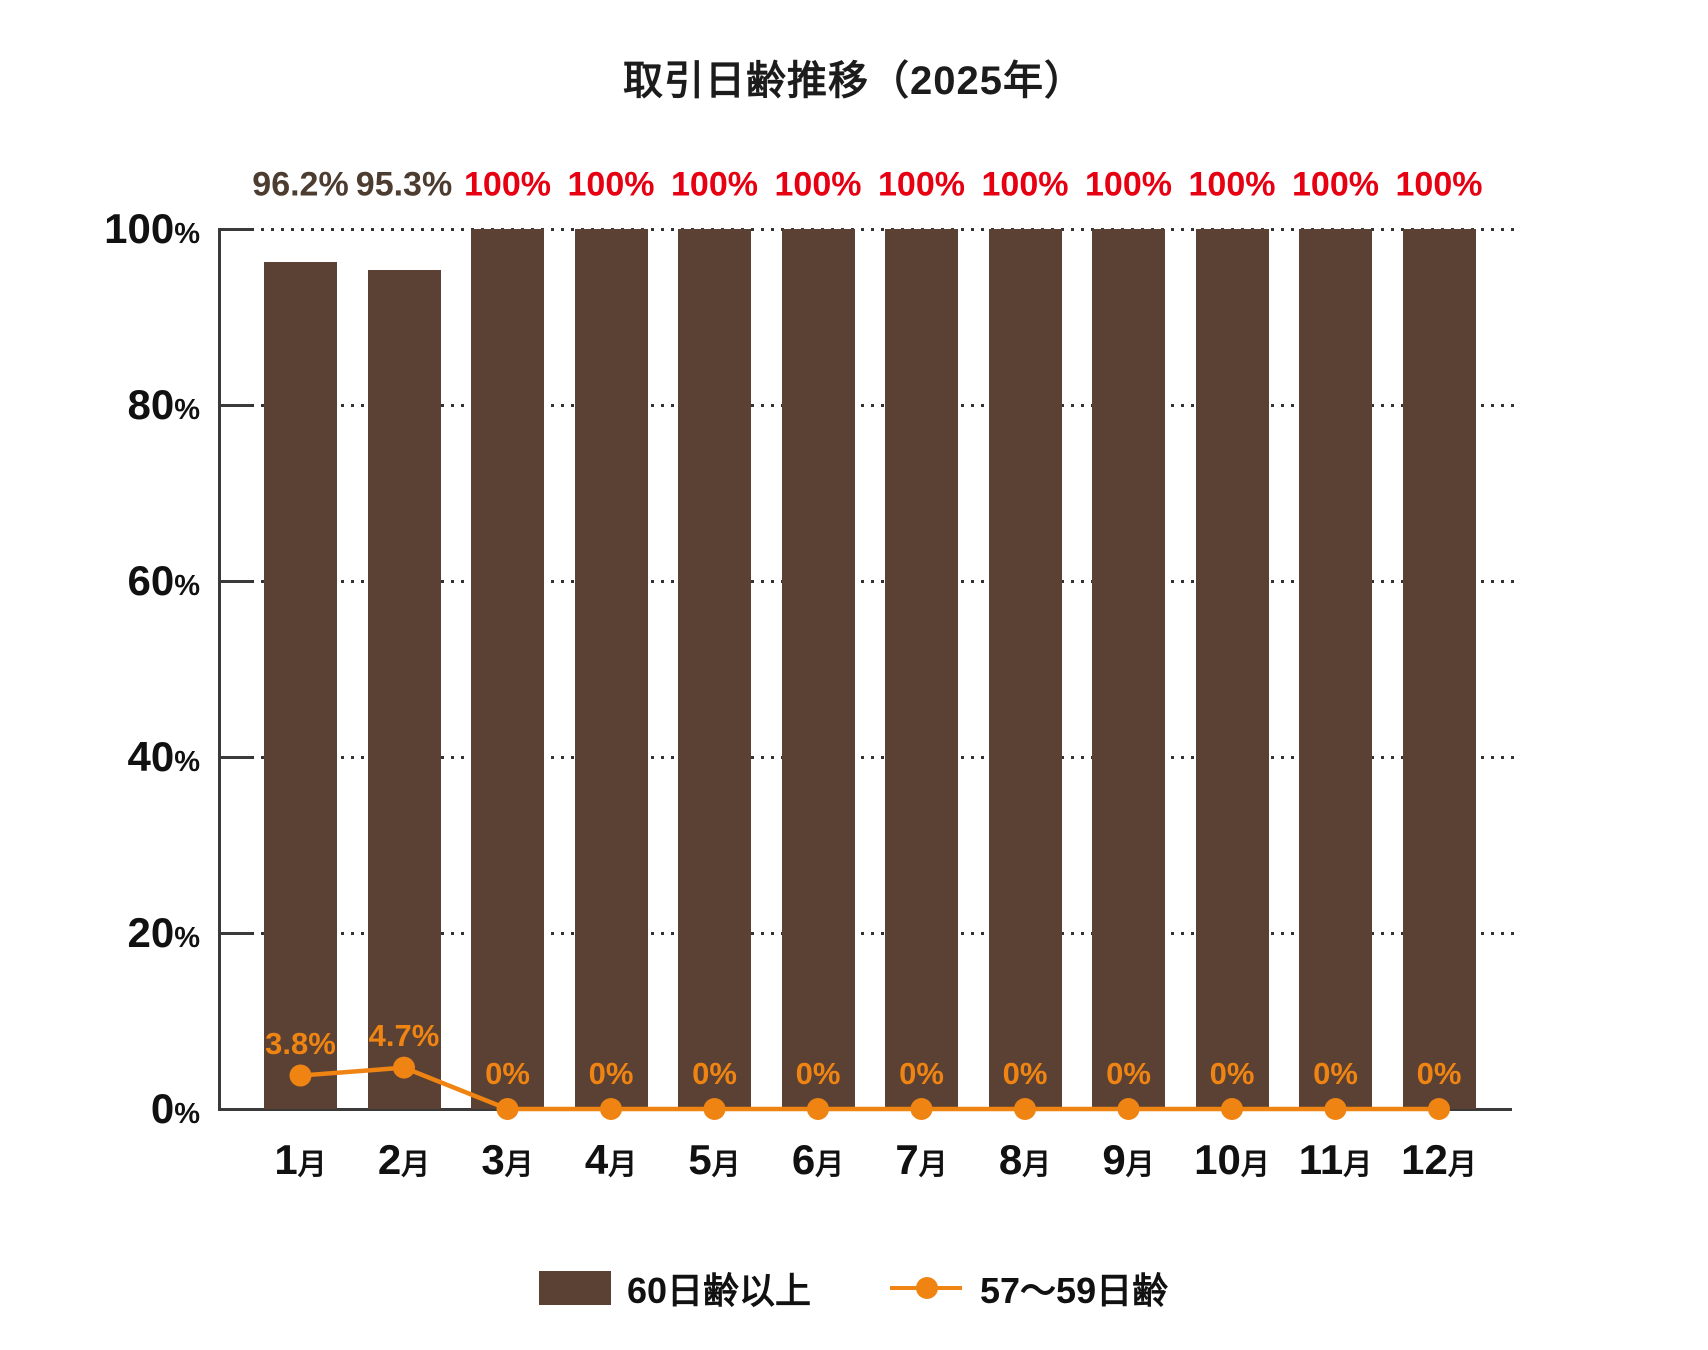 The image size is (1708, 1350). Describe the element at coordinates (921, 1159) in the screenshot. I see `x-axis-label: 7月` at that location.